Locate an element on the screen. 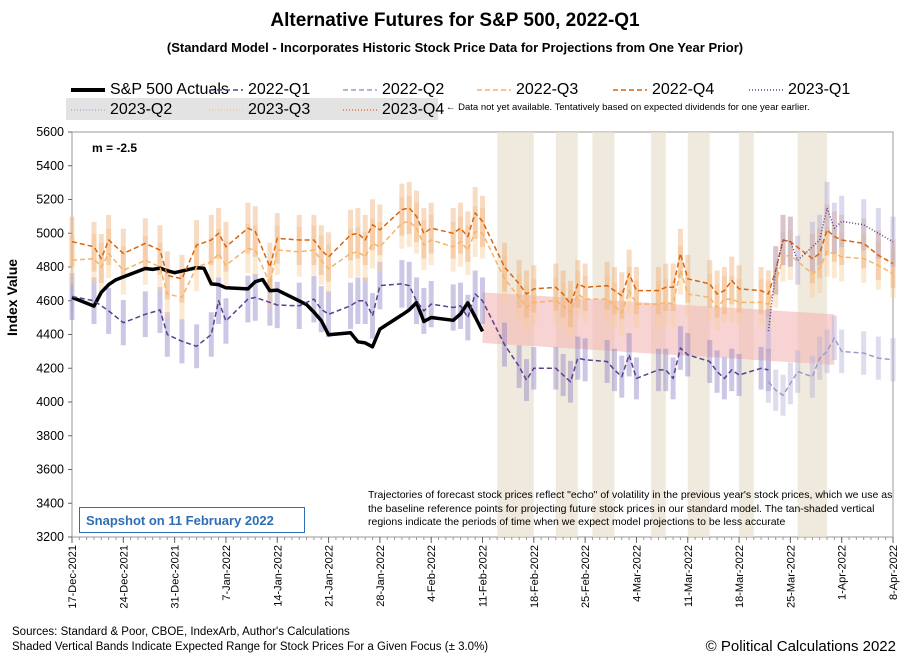 The image size is (910, 662). y-tick-label-8: 4800 is located at coordinates (50, 267).